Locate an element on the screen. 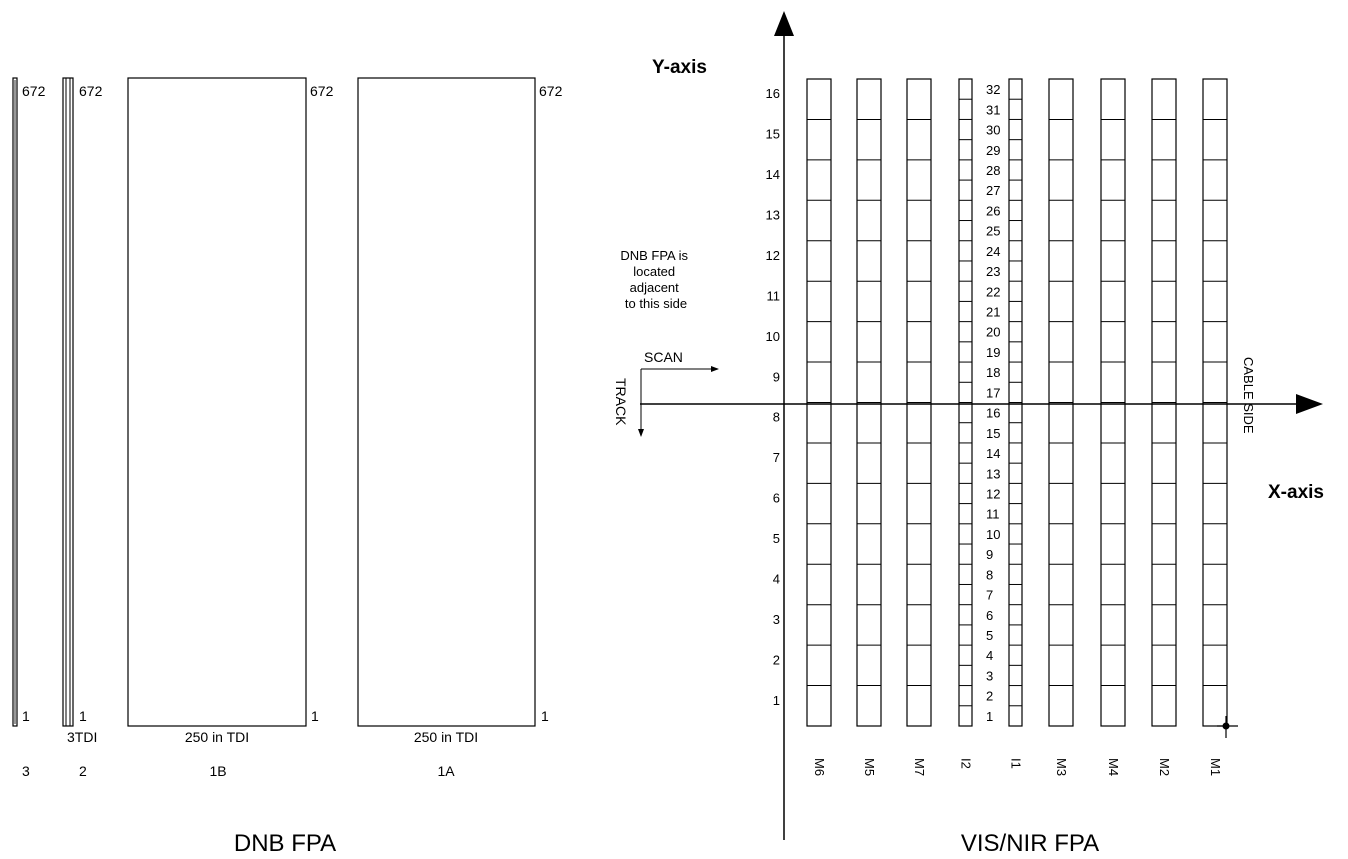 The height and width of the screenshot is (859, 1348). band-column-m5: M5 is located at coordinates (869, 427).